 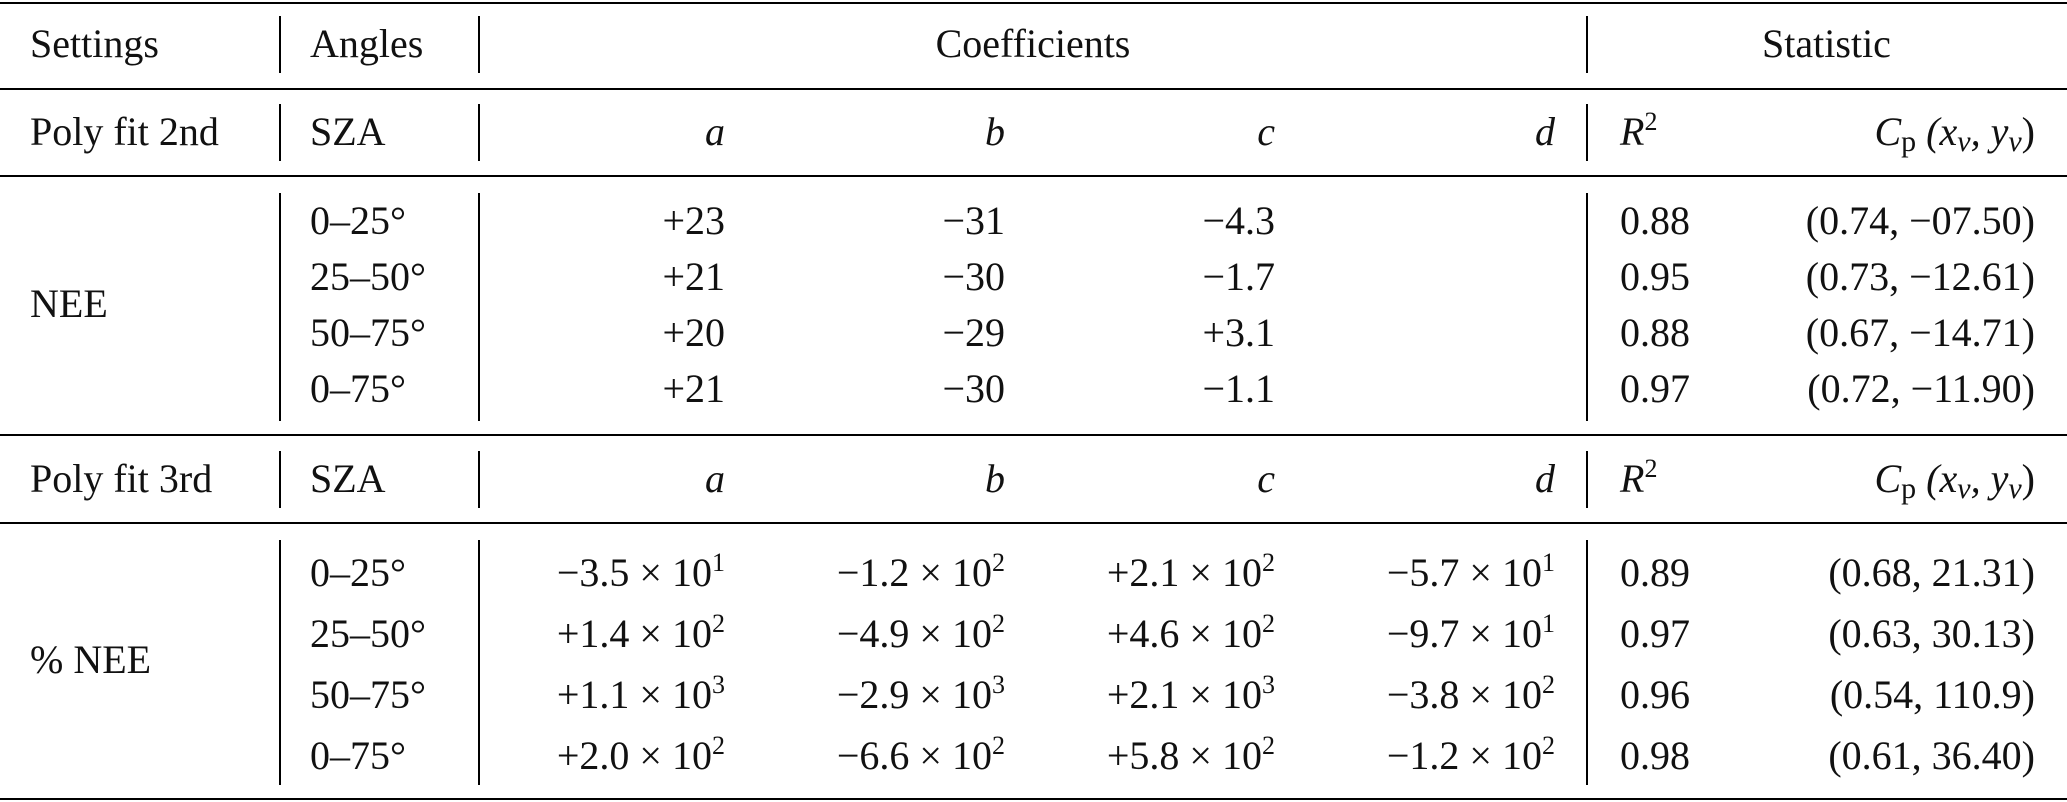 I want to click on cell-c: +2.1 × 102, so click(x=1190, y=572).